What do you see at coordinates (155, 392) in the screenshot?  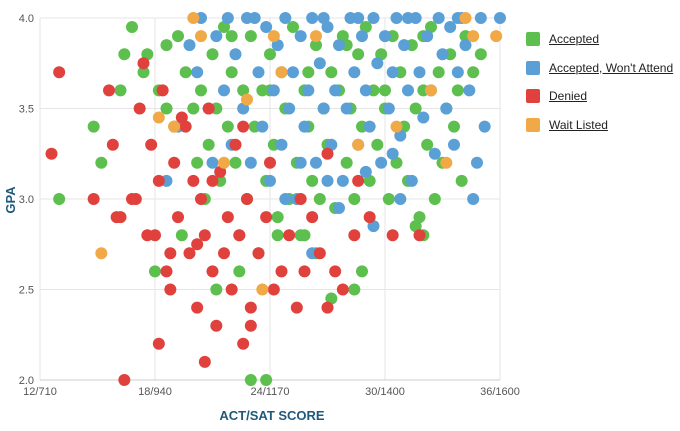 I see `x-tick-label: 18/940` at bounding box center [155, 392].